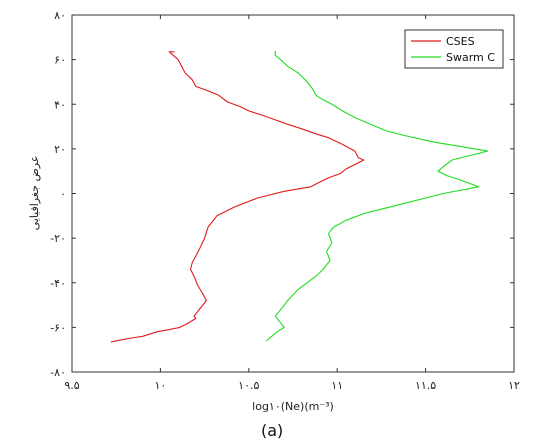 The height and width of the screenshot is (441, 552). Describe the element at coordinates (60, 15) in the screenshot. I see `y-tick-label-0: ۸۰` at that location.